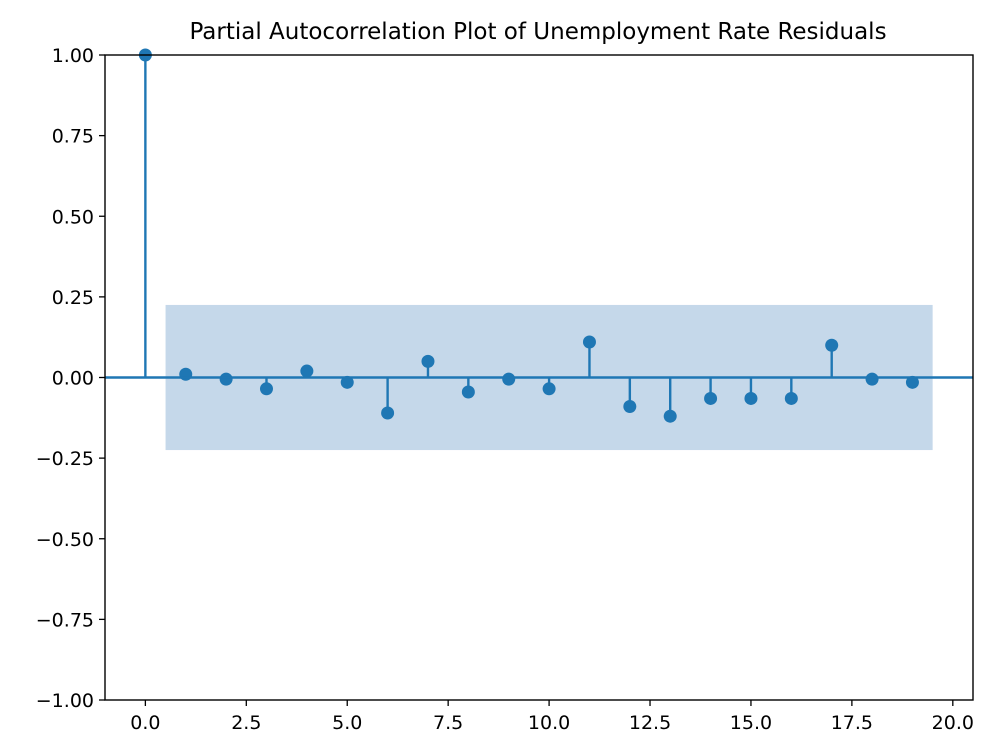 This screenshot has width=990, height=754. I want to click on y-tick-label: 1.00, so click(73, 56).